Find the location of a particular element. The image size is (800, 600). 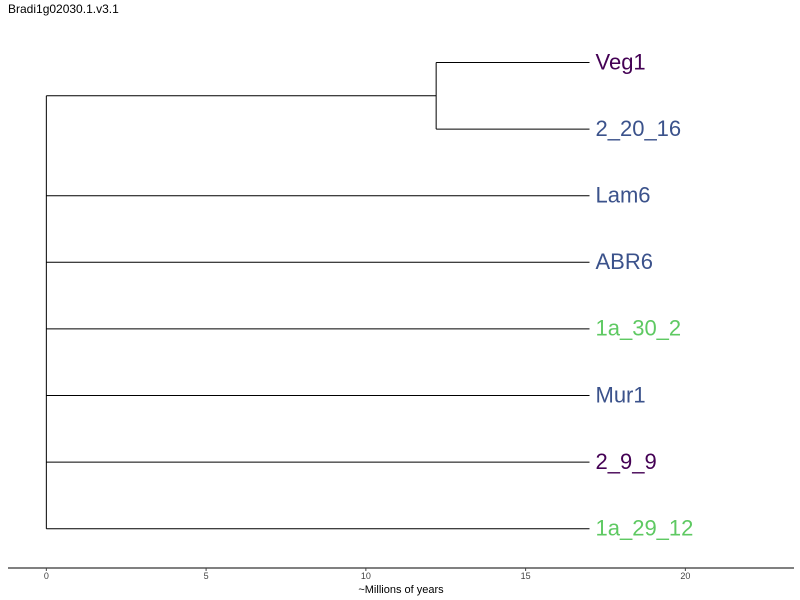

x-axis: 0 5 10 15 20 ~Millions of years is located at coordinates (401, 581).